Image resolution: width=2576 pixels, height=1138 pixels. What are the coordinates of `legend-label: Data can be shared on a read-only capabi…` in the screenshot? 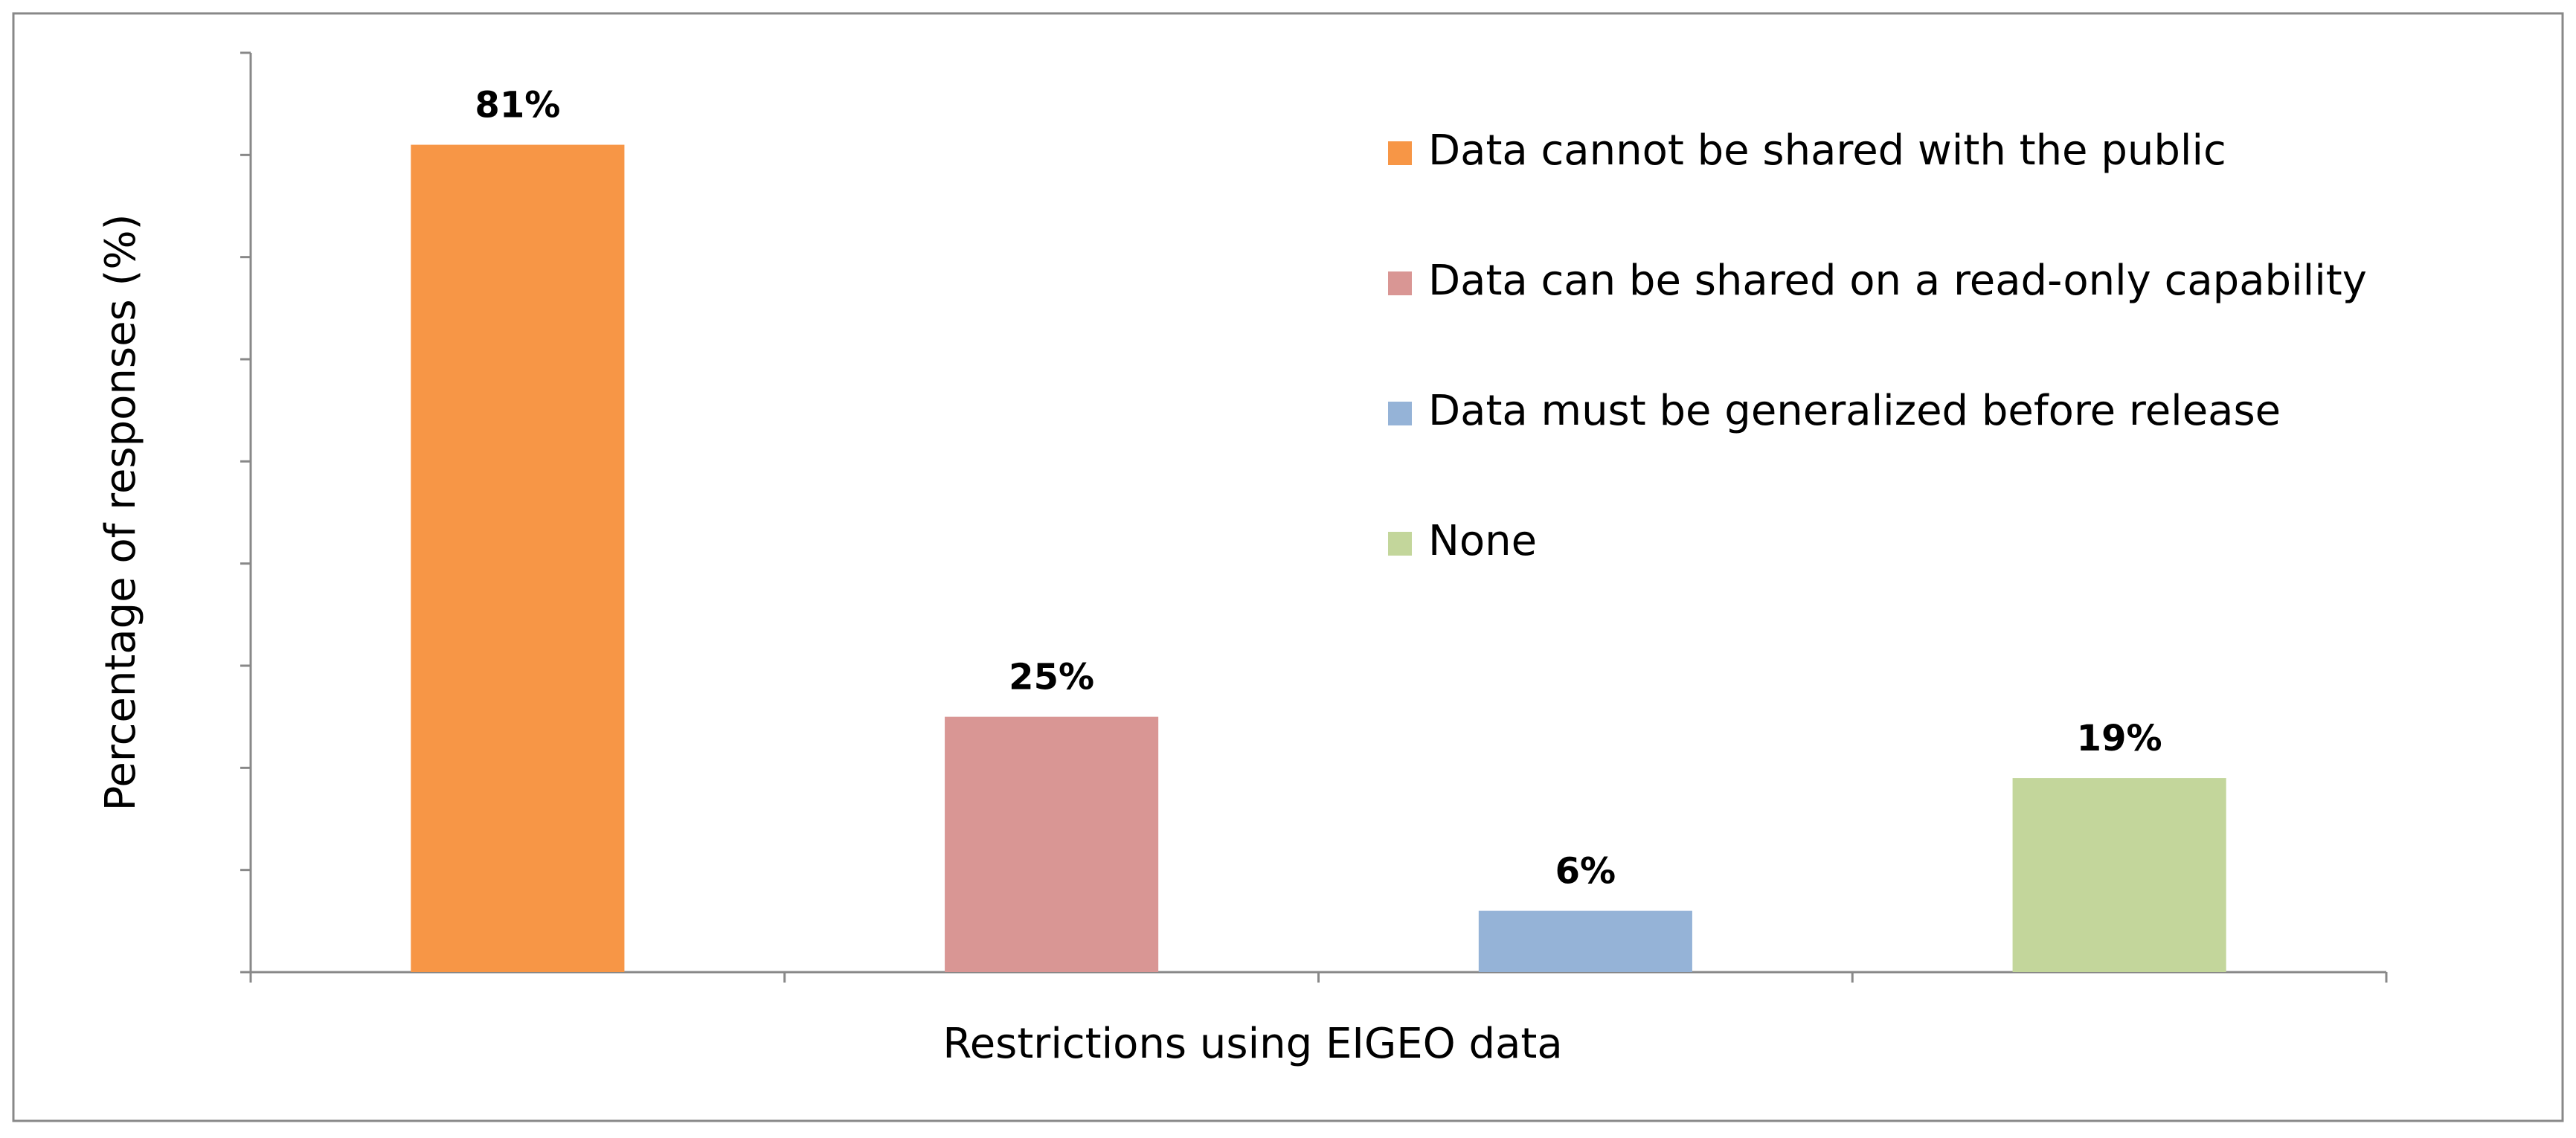 It's located at (1897, 281).